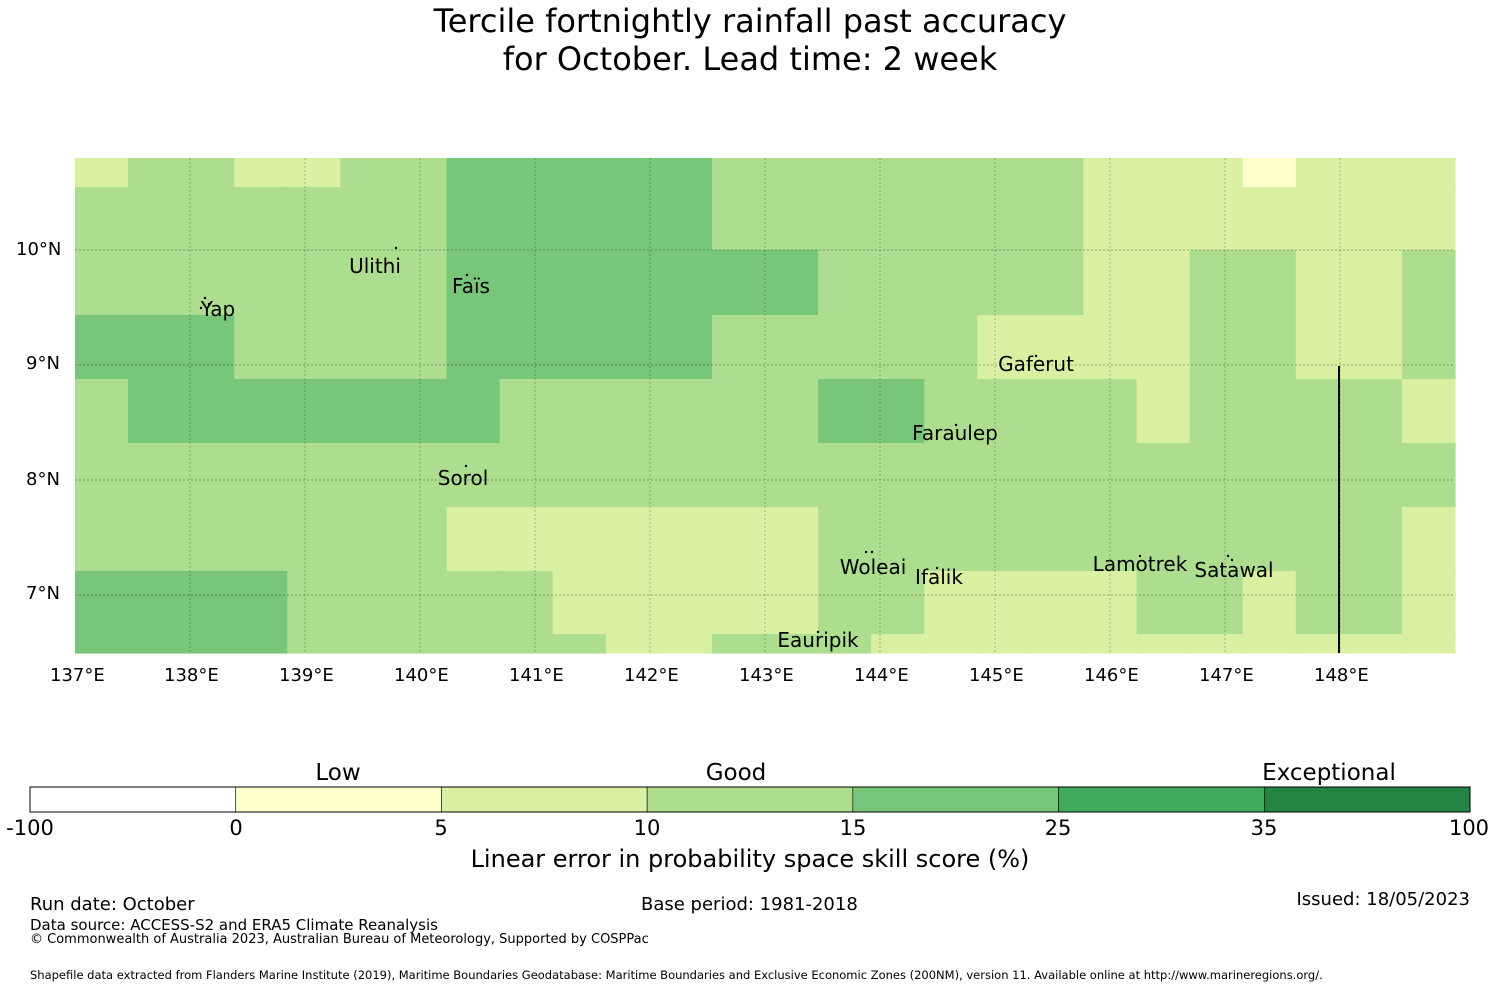 The height and width of the screenshot is (990, 1500). I want to click on y-tick-label: 10°N, so click(39, 249).